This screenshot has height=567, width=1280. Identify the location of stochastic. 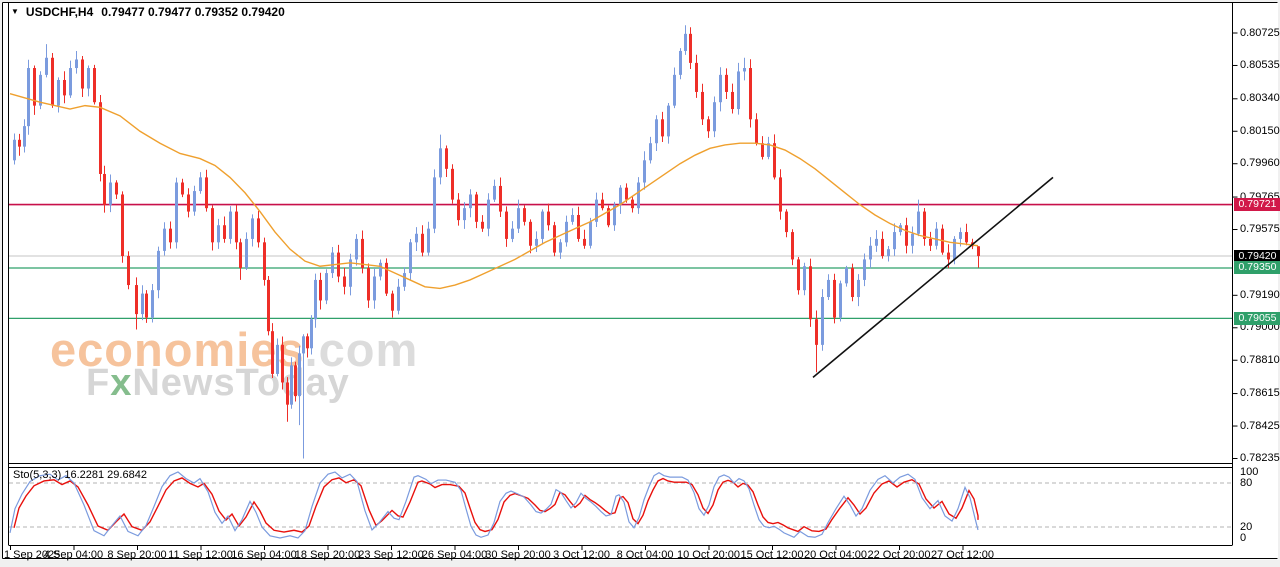
(620, 505).